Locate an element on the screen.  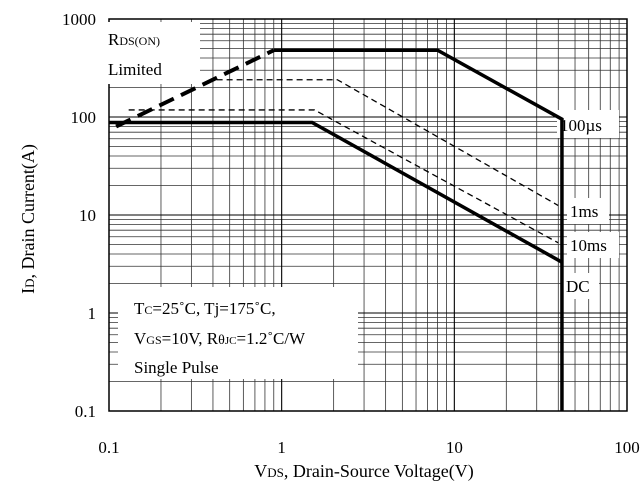
series-label-10ms: 10ms is located at coordinates (588, 245).